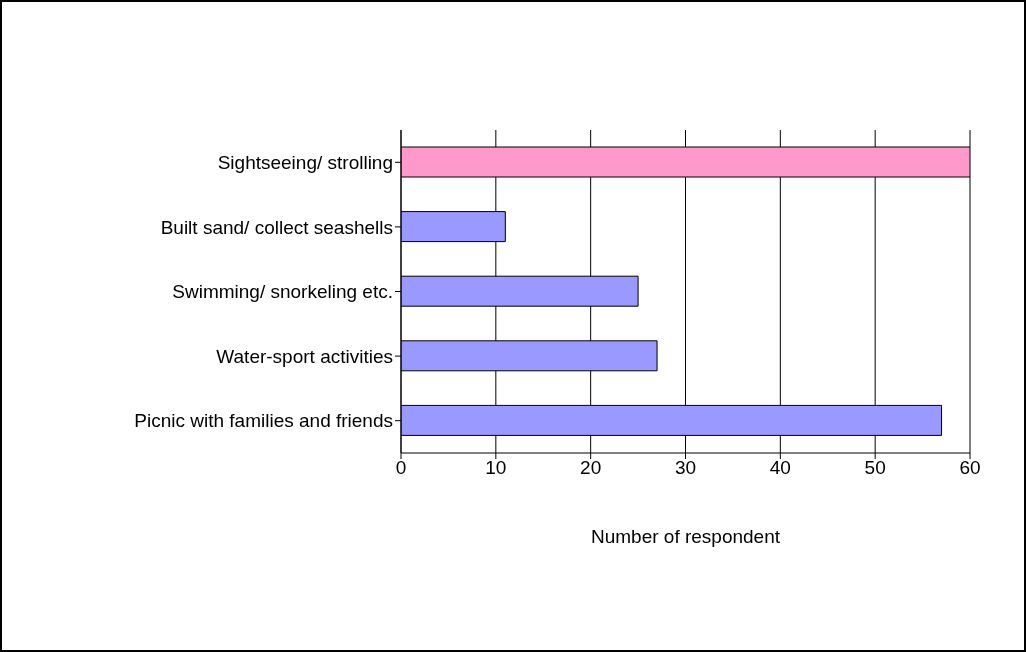 The width and height of the screenshot is (1026, 652). Describe the element at coordinates (282, 292) in the screenshot. I see `y-tick-label: Swimming/ snorkeling etc.` at that location.